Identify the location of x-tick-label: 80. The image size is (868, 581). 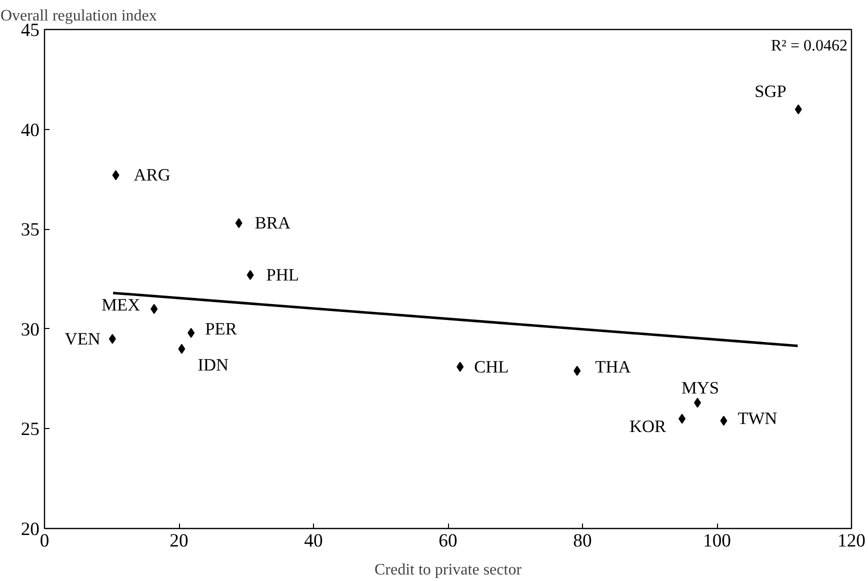
(582, 541).